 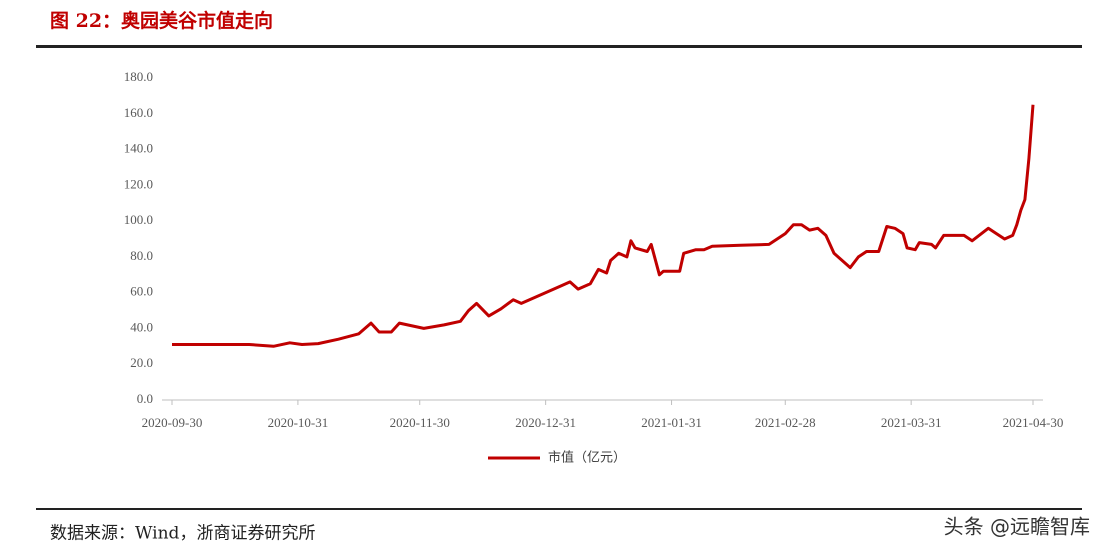 I want to click on watermark: 头条 @远瞻智库, so click(x=1017, y=527).